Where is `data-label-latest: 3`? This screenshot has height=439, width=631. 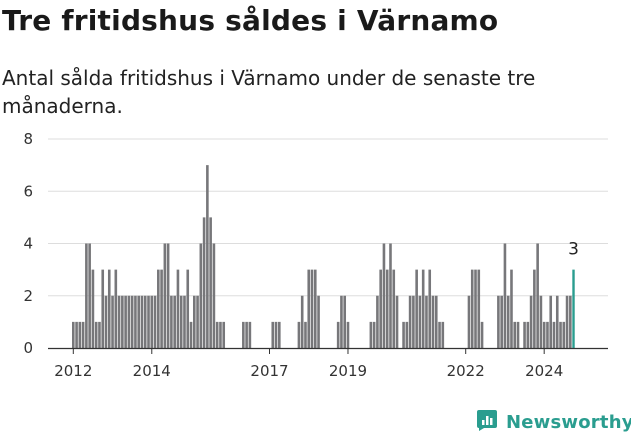
data-label-latest: 3 is located at coordinates (573, 250).